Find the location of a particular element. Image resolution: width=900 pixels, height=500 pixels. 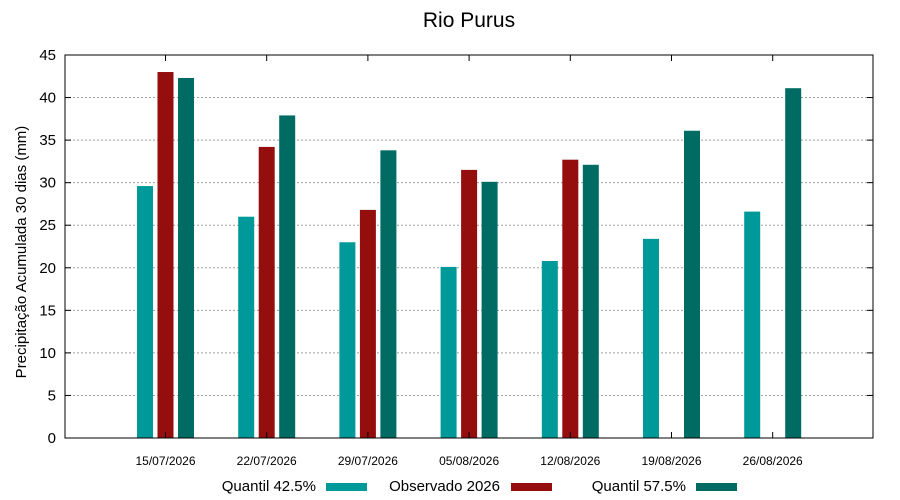

x-tick-label: 19/08/2026 is located at coordinates (671, 461).